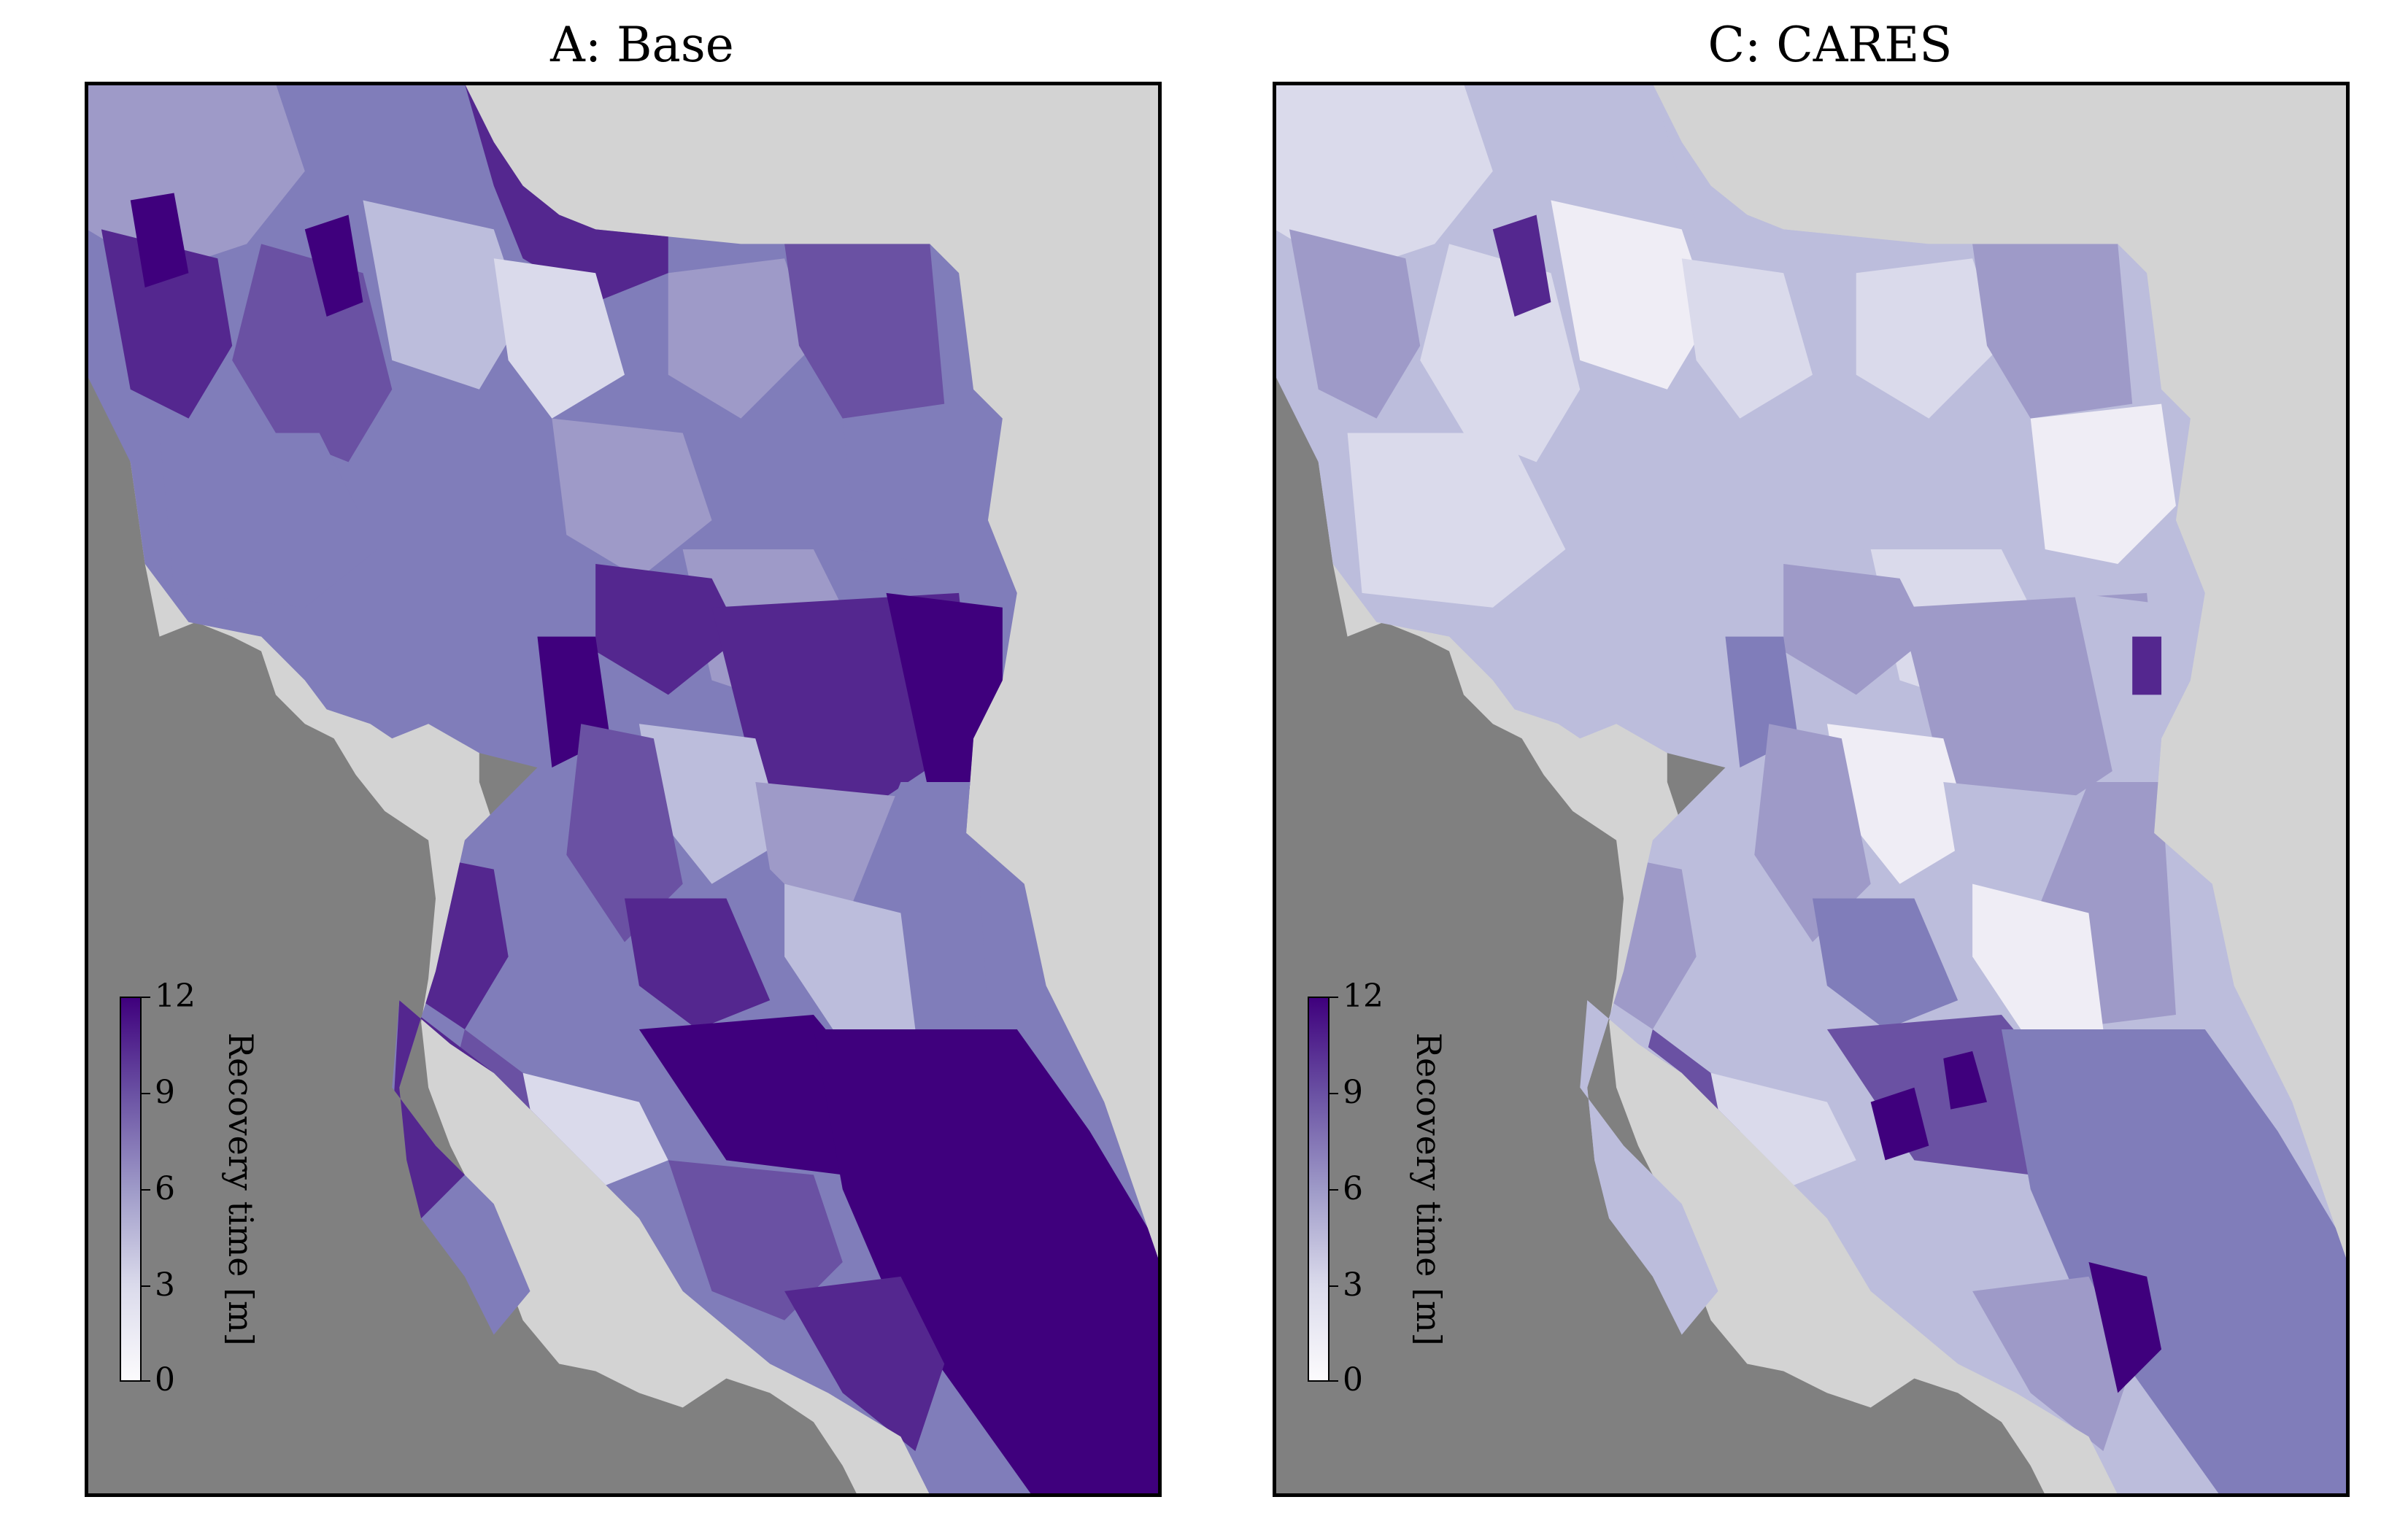 The height and width of the screenshot is (1532, 2408). I want to click on panel-title: C: CARES, so click(1830, 45).